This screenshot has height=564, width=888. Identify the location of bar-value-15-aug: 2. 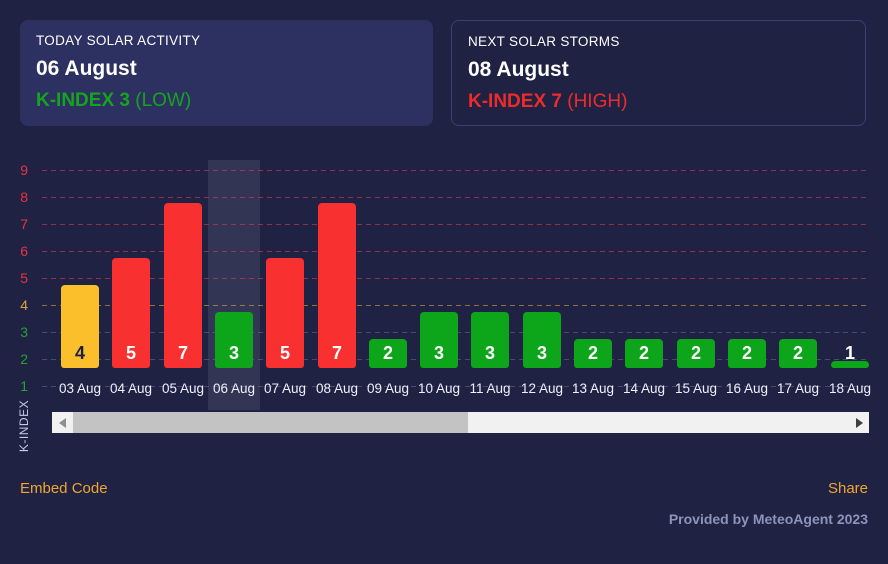
(695, 353).